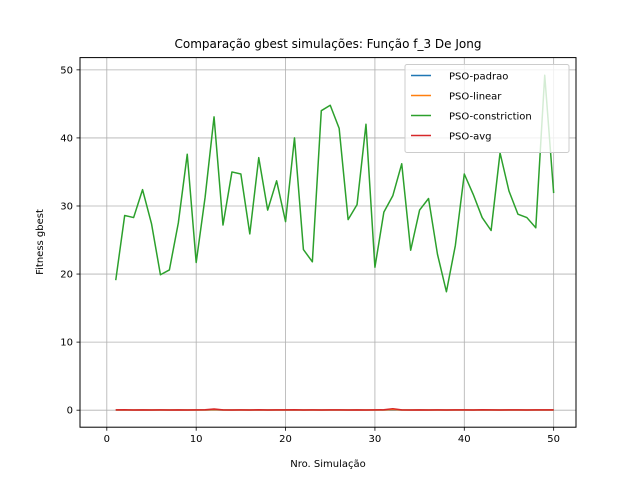  I want to click on x-tick-label: 10, so click(196, 439).